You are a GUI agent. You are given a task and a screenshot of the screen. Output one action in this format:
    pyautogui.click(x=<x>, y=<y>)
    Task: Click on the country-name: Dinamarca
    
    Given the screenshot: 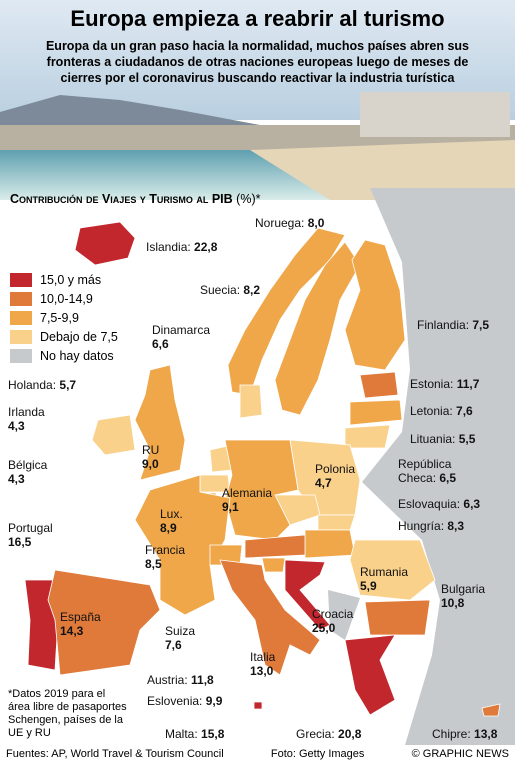 What is the action you would take?
    pyautogui.click(x=181, y=330)
    